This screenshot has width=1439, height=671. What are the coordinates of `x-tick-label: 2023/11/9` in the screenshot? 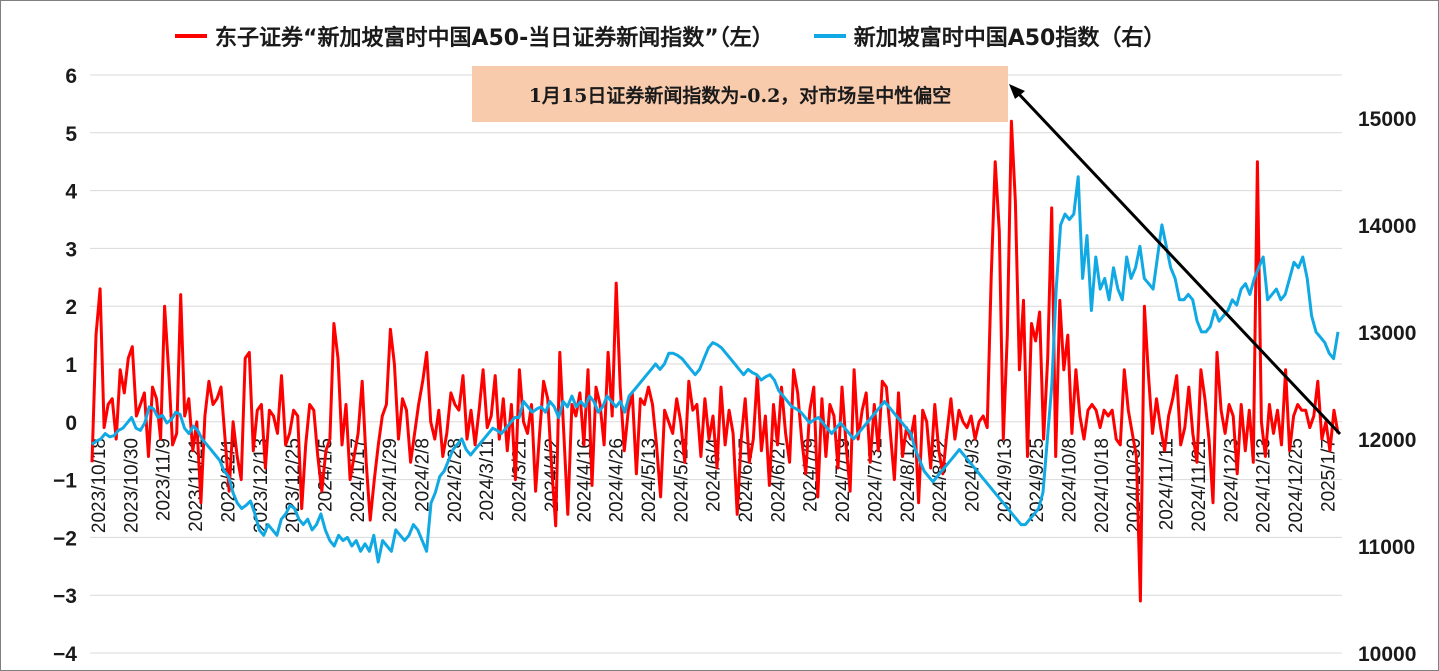 It's located at (164, 479).